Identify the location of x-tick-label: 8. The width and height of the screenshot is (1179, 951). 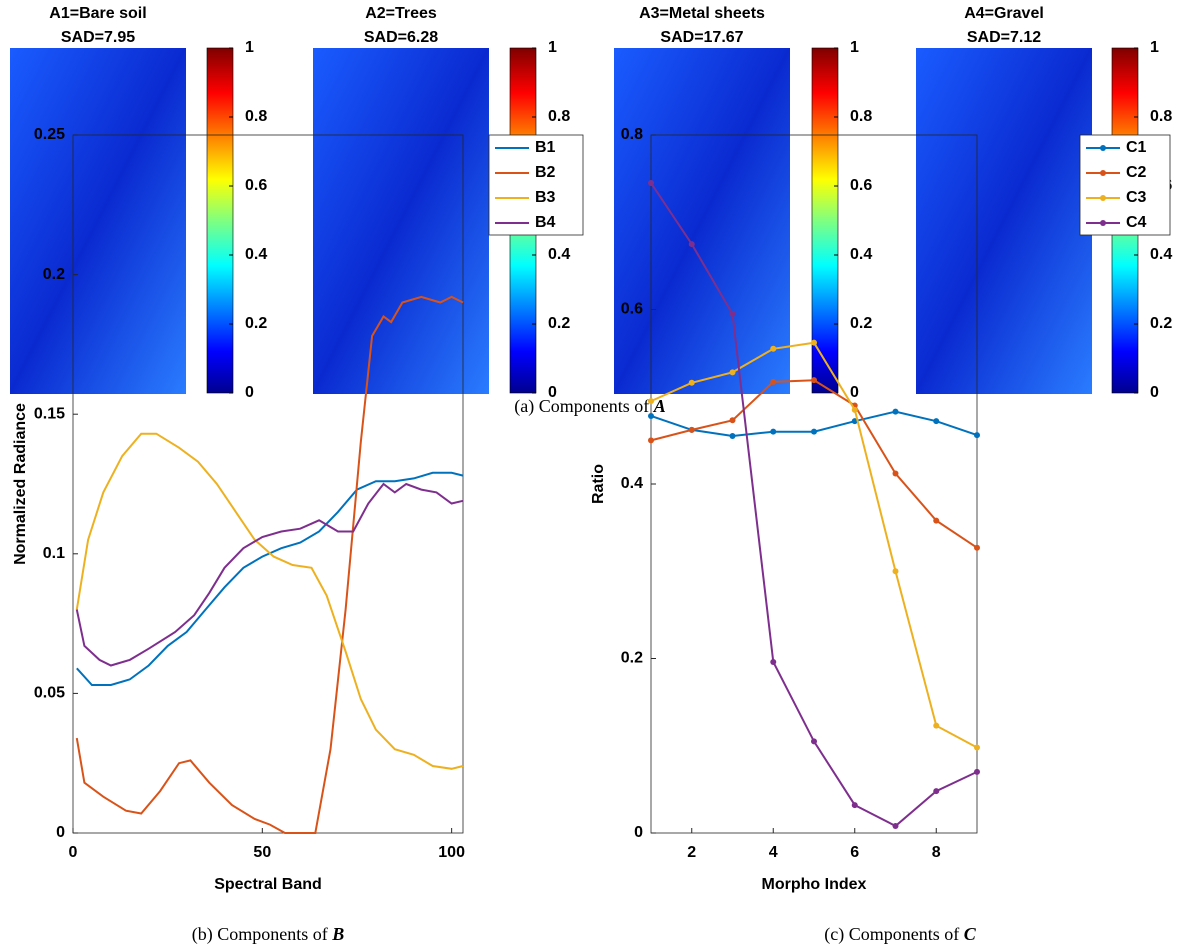
(936, 852).